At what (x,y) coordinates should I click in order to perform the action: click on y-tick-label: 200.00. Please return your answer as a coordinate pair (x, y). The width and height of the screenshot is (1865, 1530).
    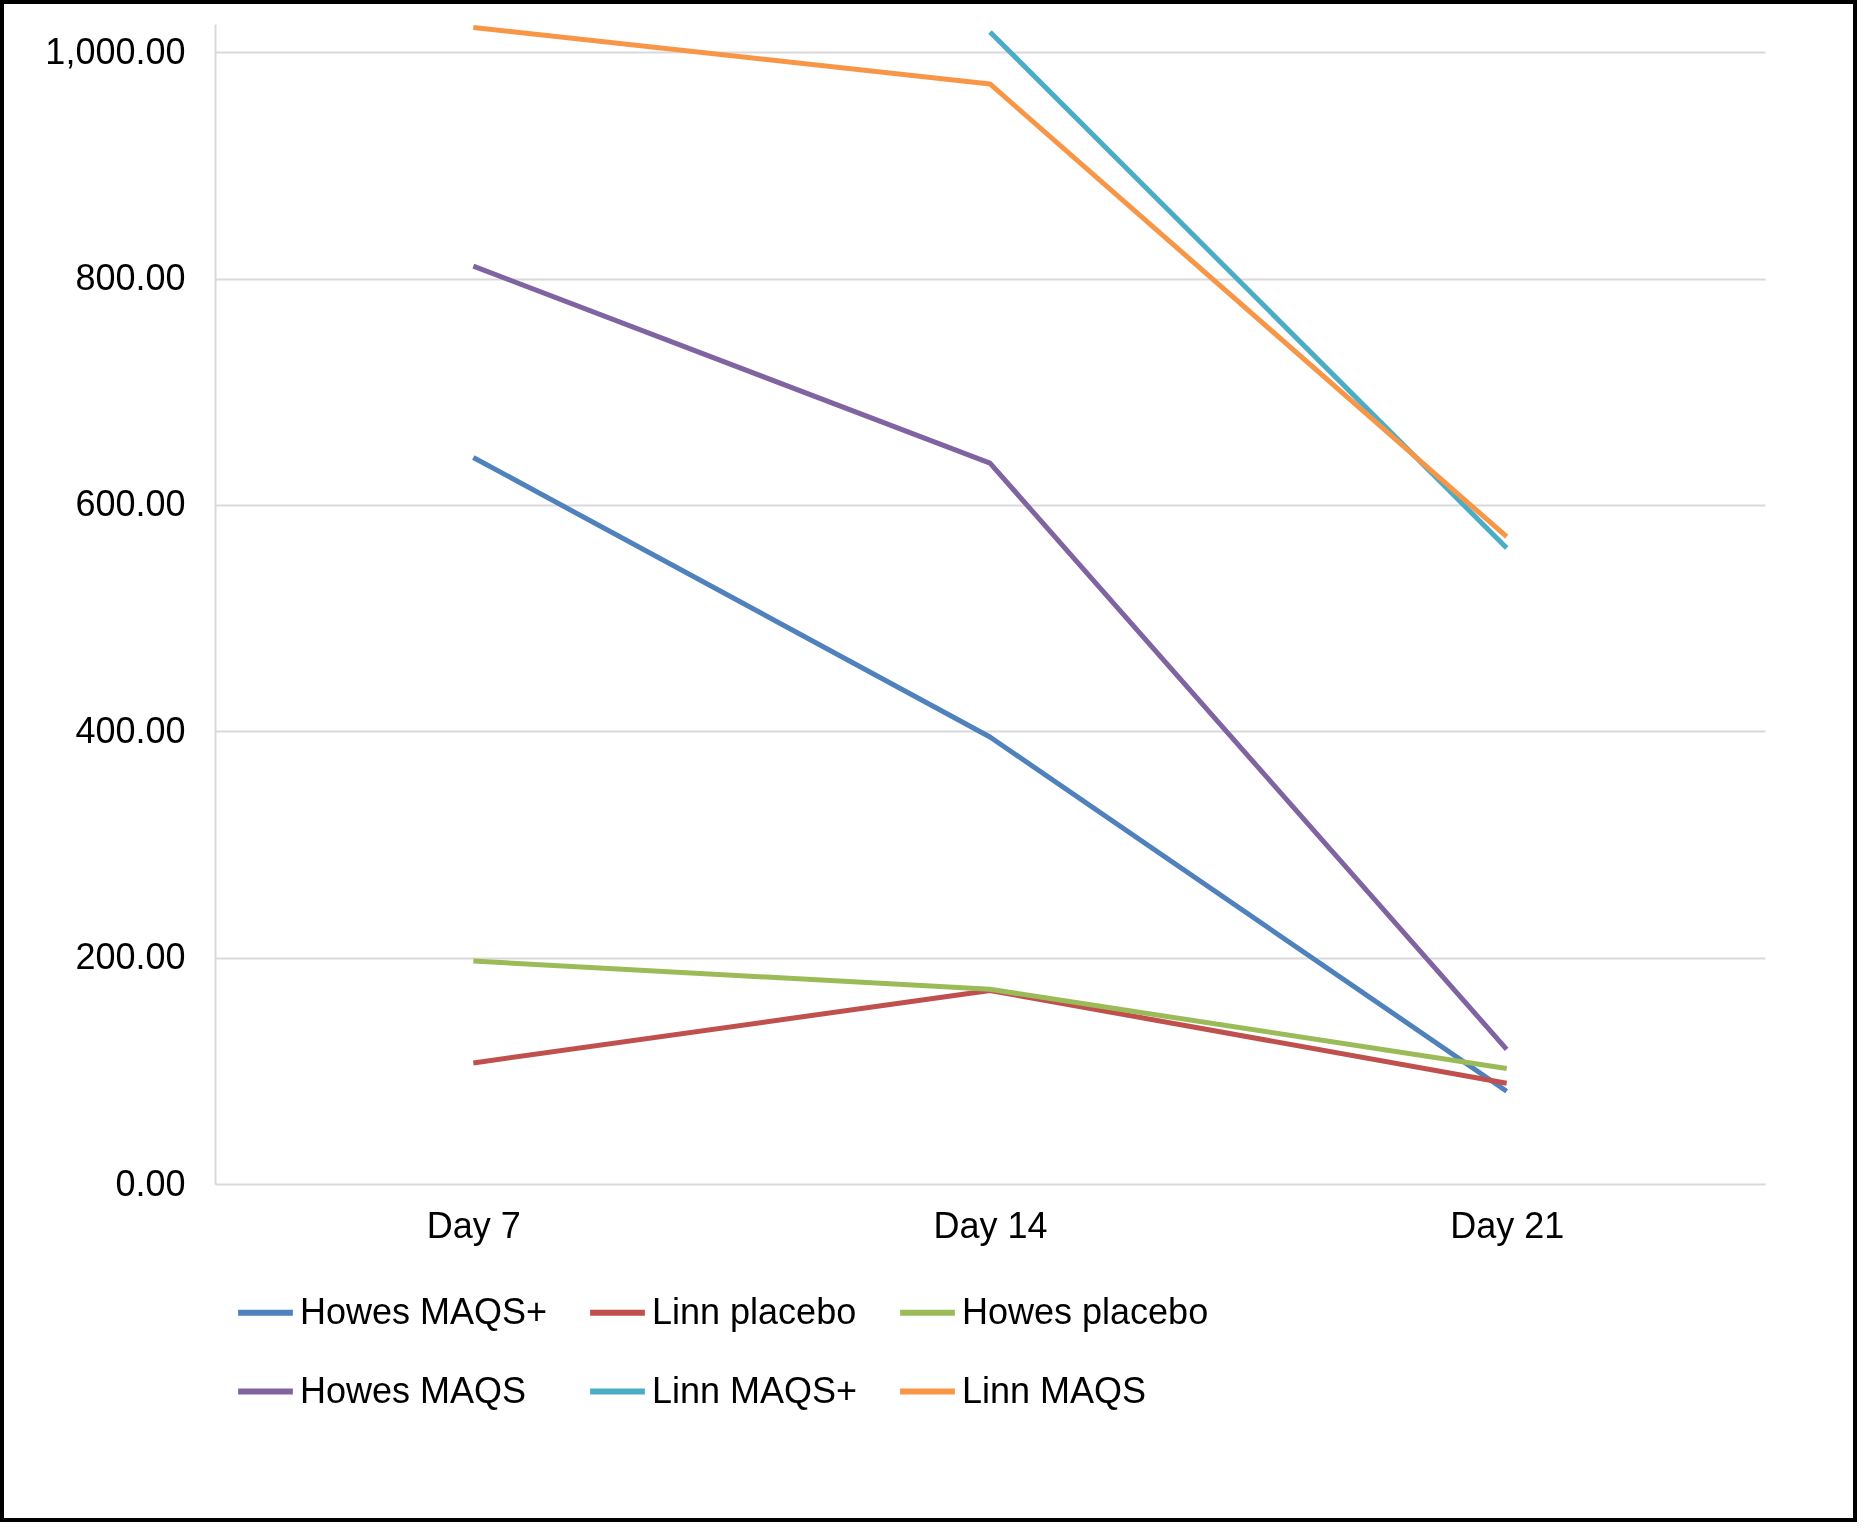
    Looking at the image, I should click on (130, 957).